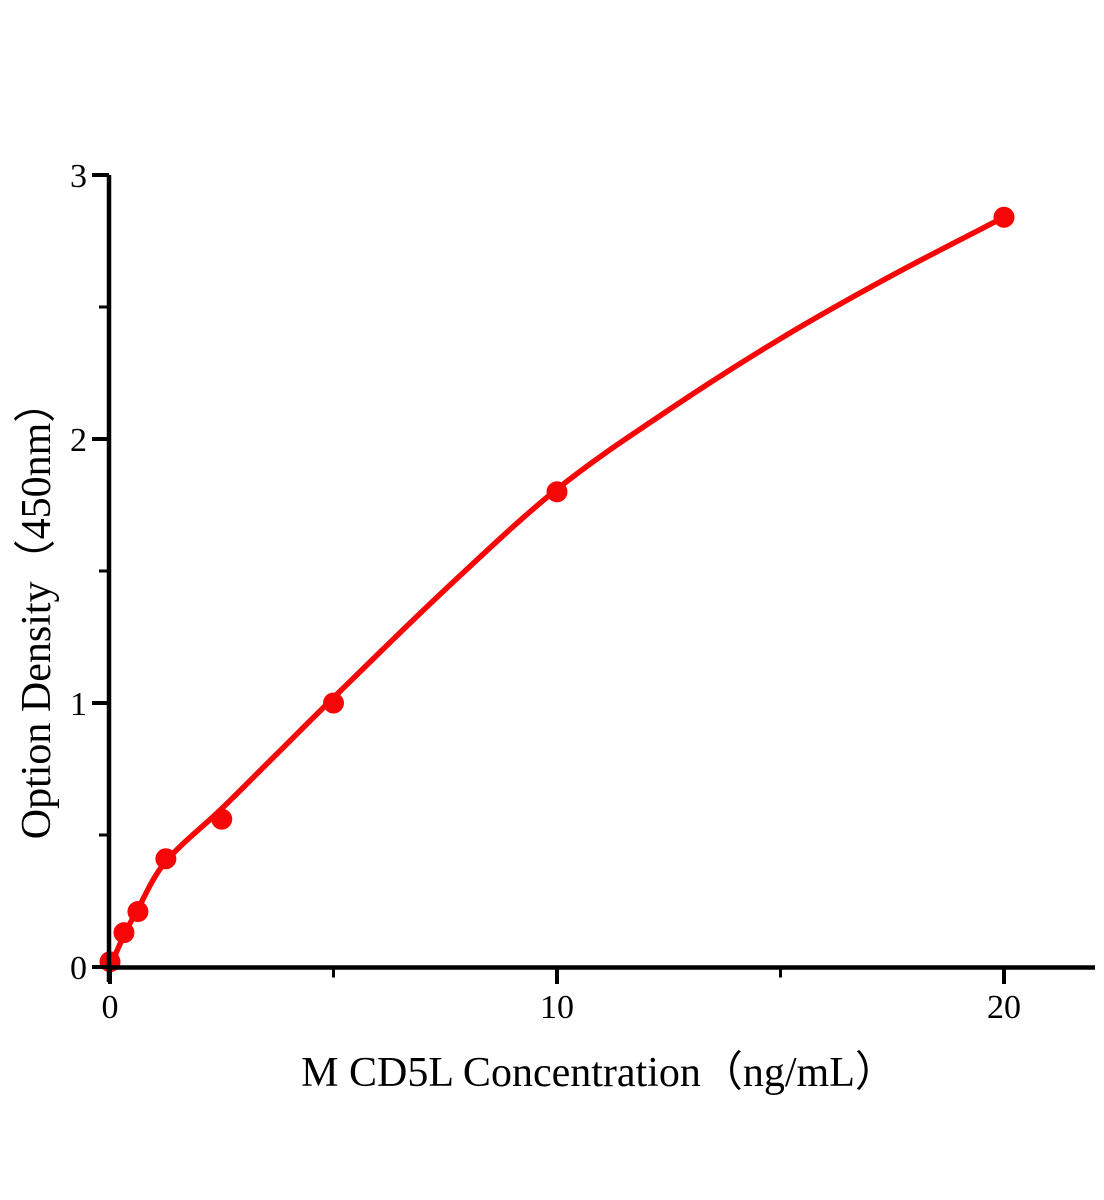 This screenshot has width=1104, height=1200. What do you see at coordinates (557, 1007) in the screenshot?
I see `x-tick-label: 10` at bounding box center [557, 1007].